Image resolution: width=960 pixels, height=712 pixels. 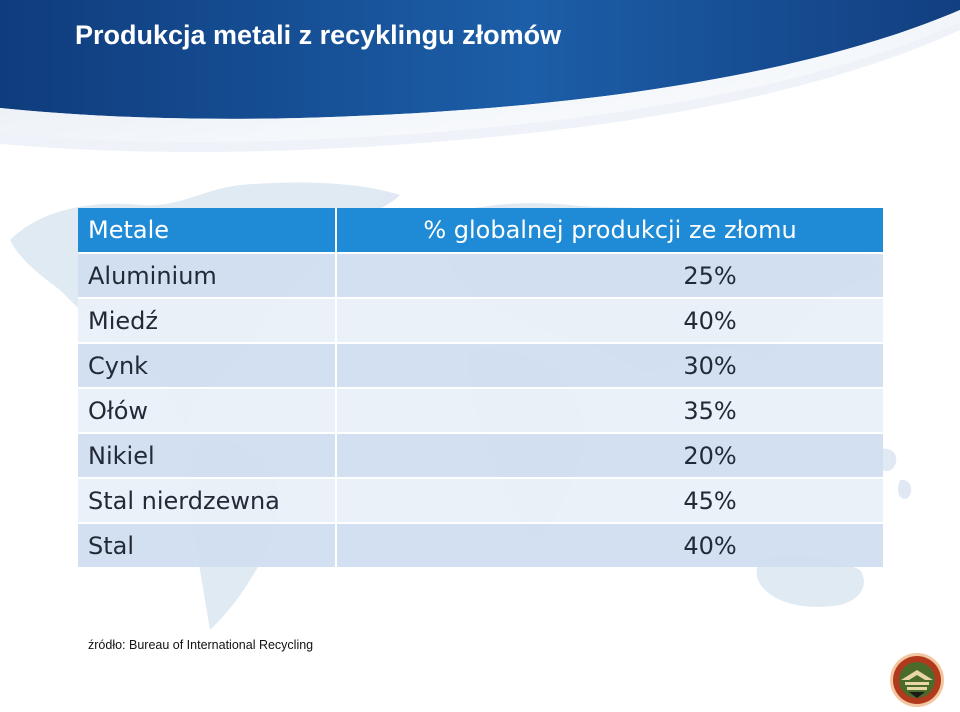 I want to click on table-row: Miedź 40%, so click(x=480, y=321).